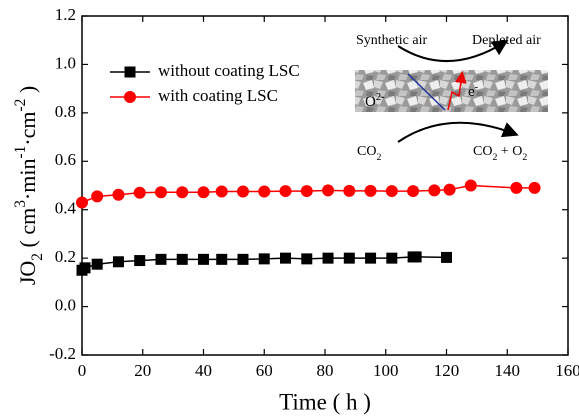 Image resolution: width=579 pixels, height=416 pixels. I want to click on x-tick-label: 0, so click(82, 370).